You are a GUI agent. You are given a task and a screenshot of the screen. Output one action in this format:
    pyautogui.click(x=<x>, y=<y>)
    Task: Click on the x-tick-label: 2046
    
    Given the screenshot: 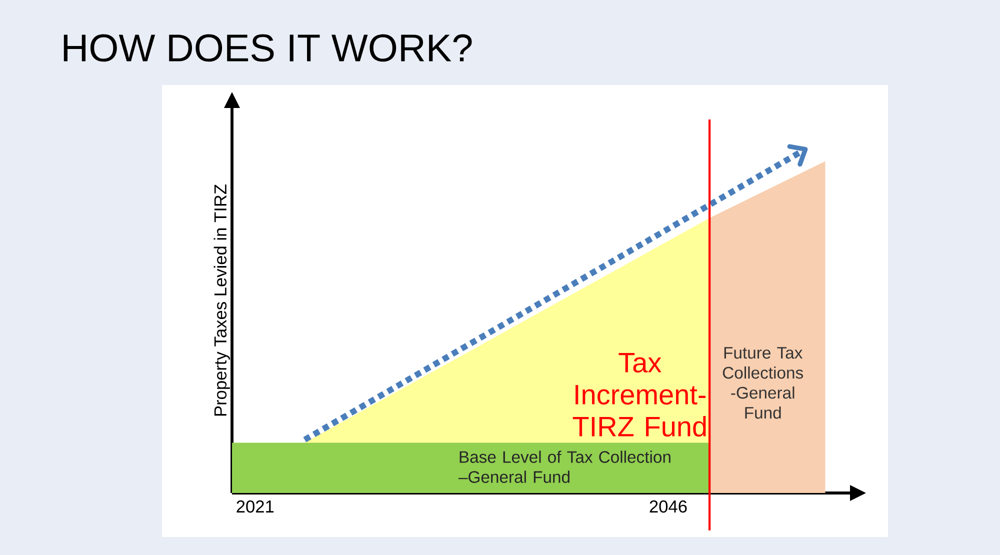 What is the action you would take?
    pyautogui.click(x=668, y=506)
    